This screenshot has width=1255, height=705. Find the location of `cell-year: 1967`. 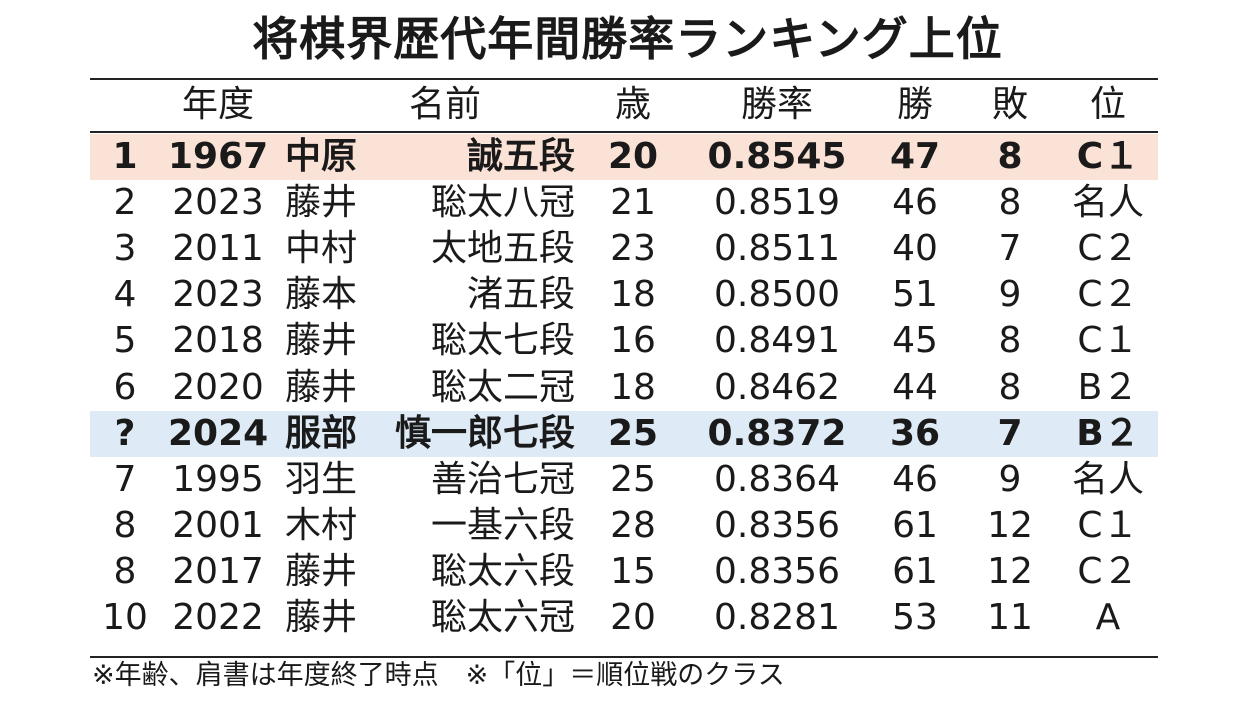

cell-year: 1967 is located at coordinates (218, 156).